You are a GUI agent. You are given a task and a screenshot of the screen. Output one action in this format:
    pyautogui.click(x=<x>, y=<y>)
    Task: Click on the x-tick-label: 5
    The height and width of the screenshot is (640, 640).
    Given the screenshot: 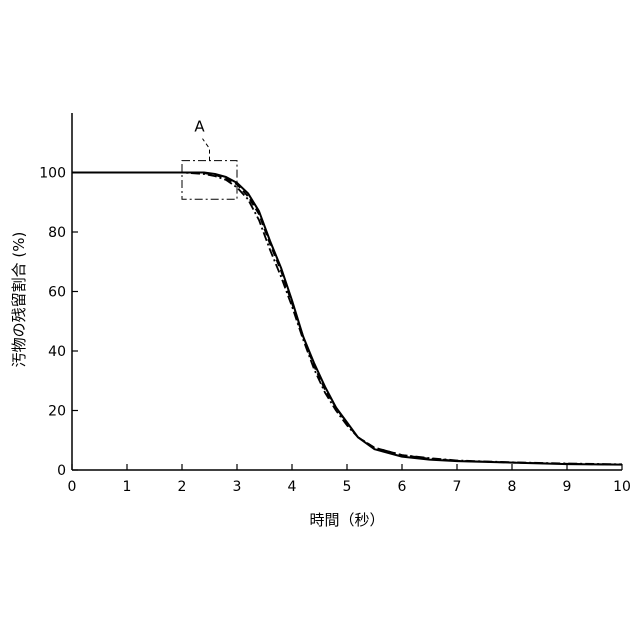 What is the action you would take?
    pyautogui.click(x=347, y=487)
    